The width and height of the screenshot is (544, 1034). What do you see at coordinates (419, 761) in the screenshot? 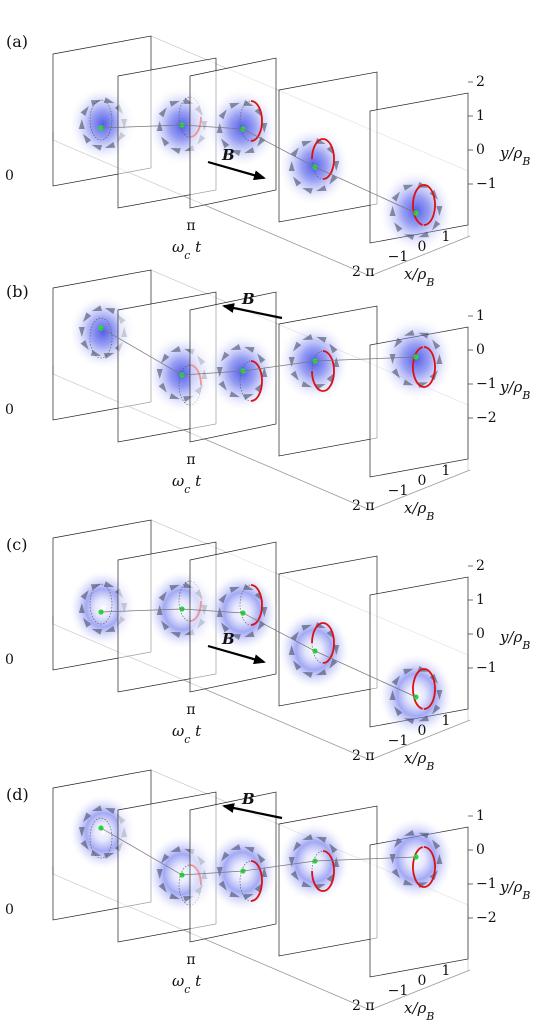
I see `x-axis-label: x/ρB` at bounding box center [419, 761].